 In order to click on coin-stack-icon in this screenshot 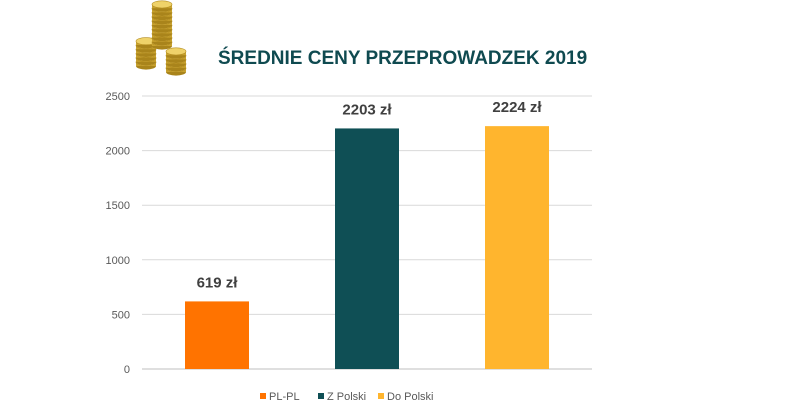, I will do `click(161, 38)`.